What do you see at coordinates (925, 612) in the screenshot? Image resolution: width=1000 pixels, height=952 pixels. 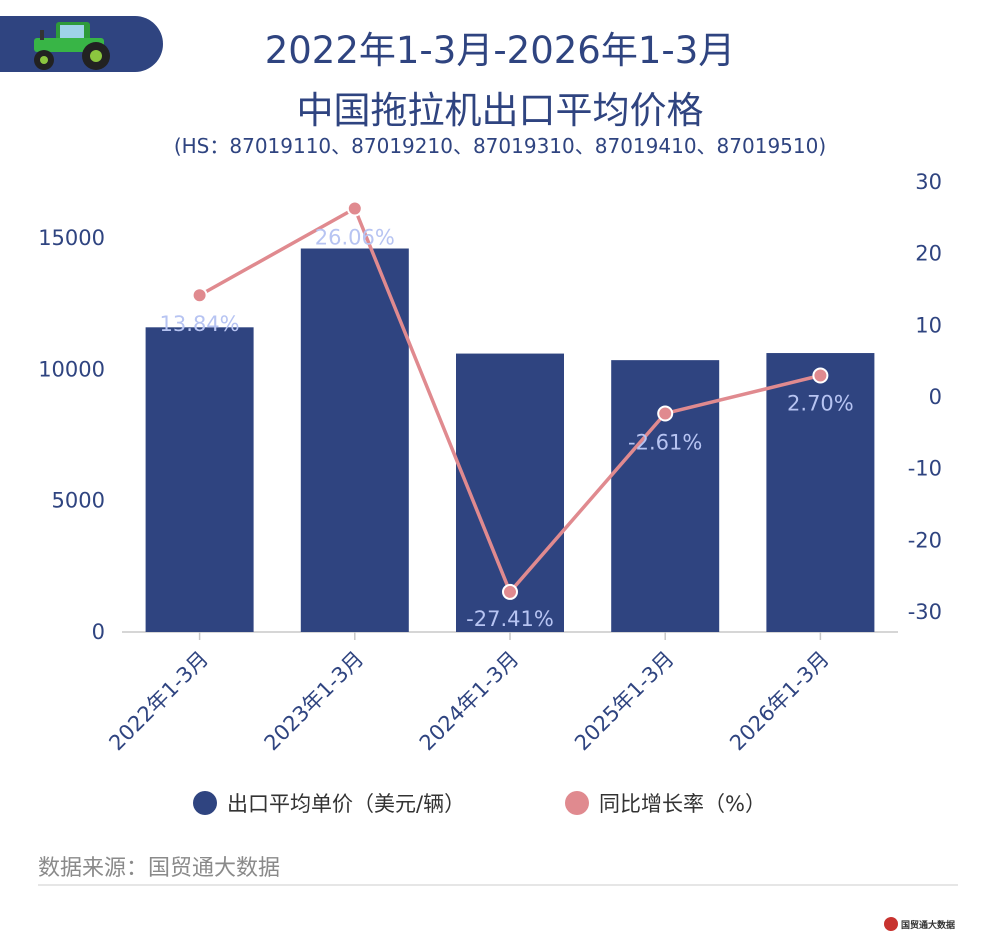 I see `y-right-tick-label: -30` at bounding box center [925, 612].